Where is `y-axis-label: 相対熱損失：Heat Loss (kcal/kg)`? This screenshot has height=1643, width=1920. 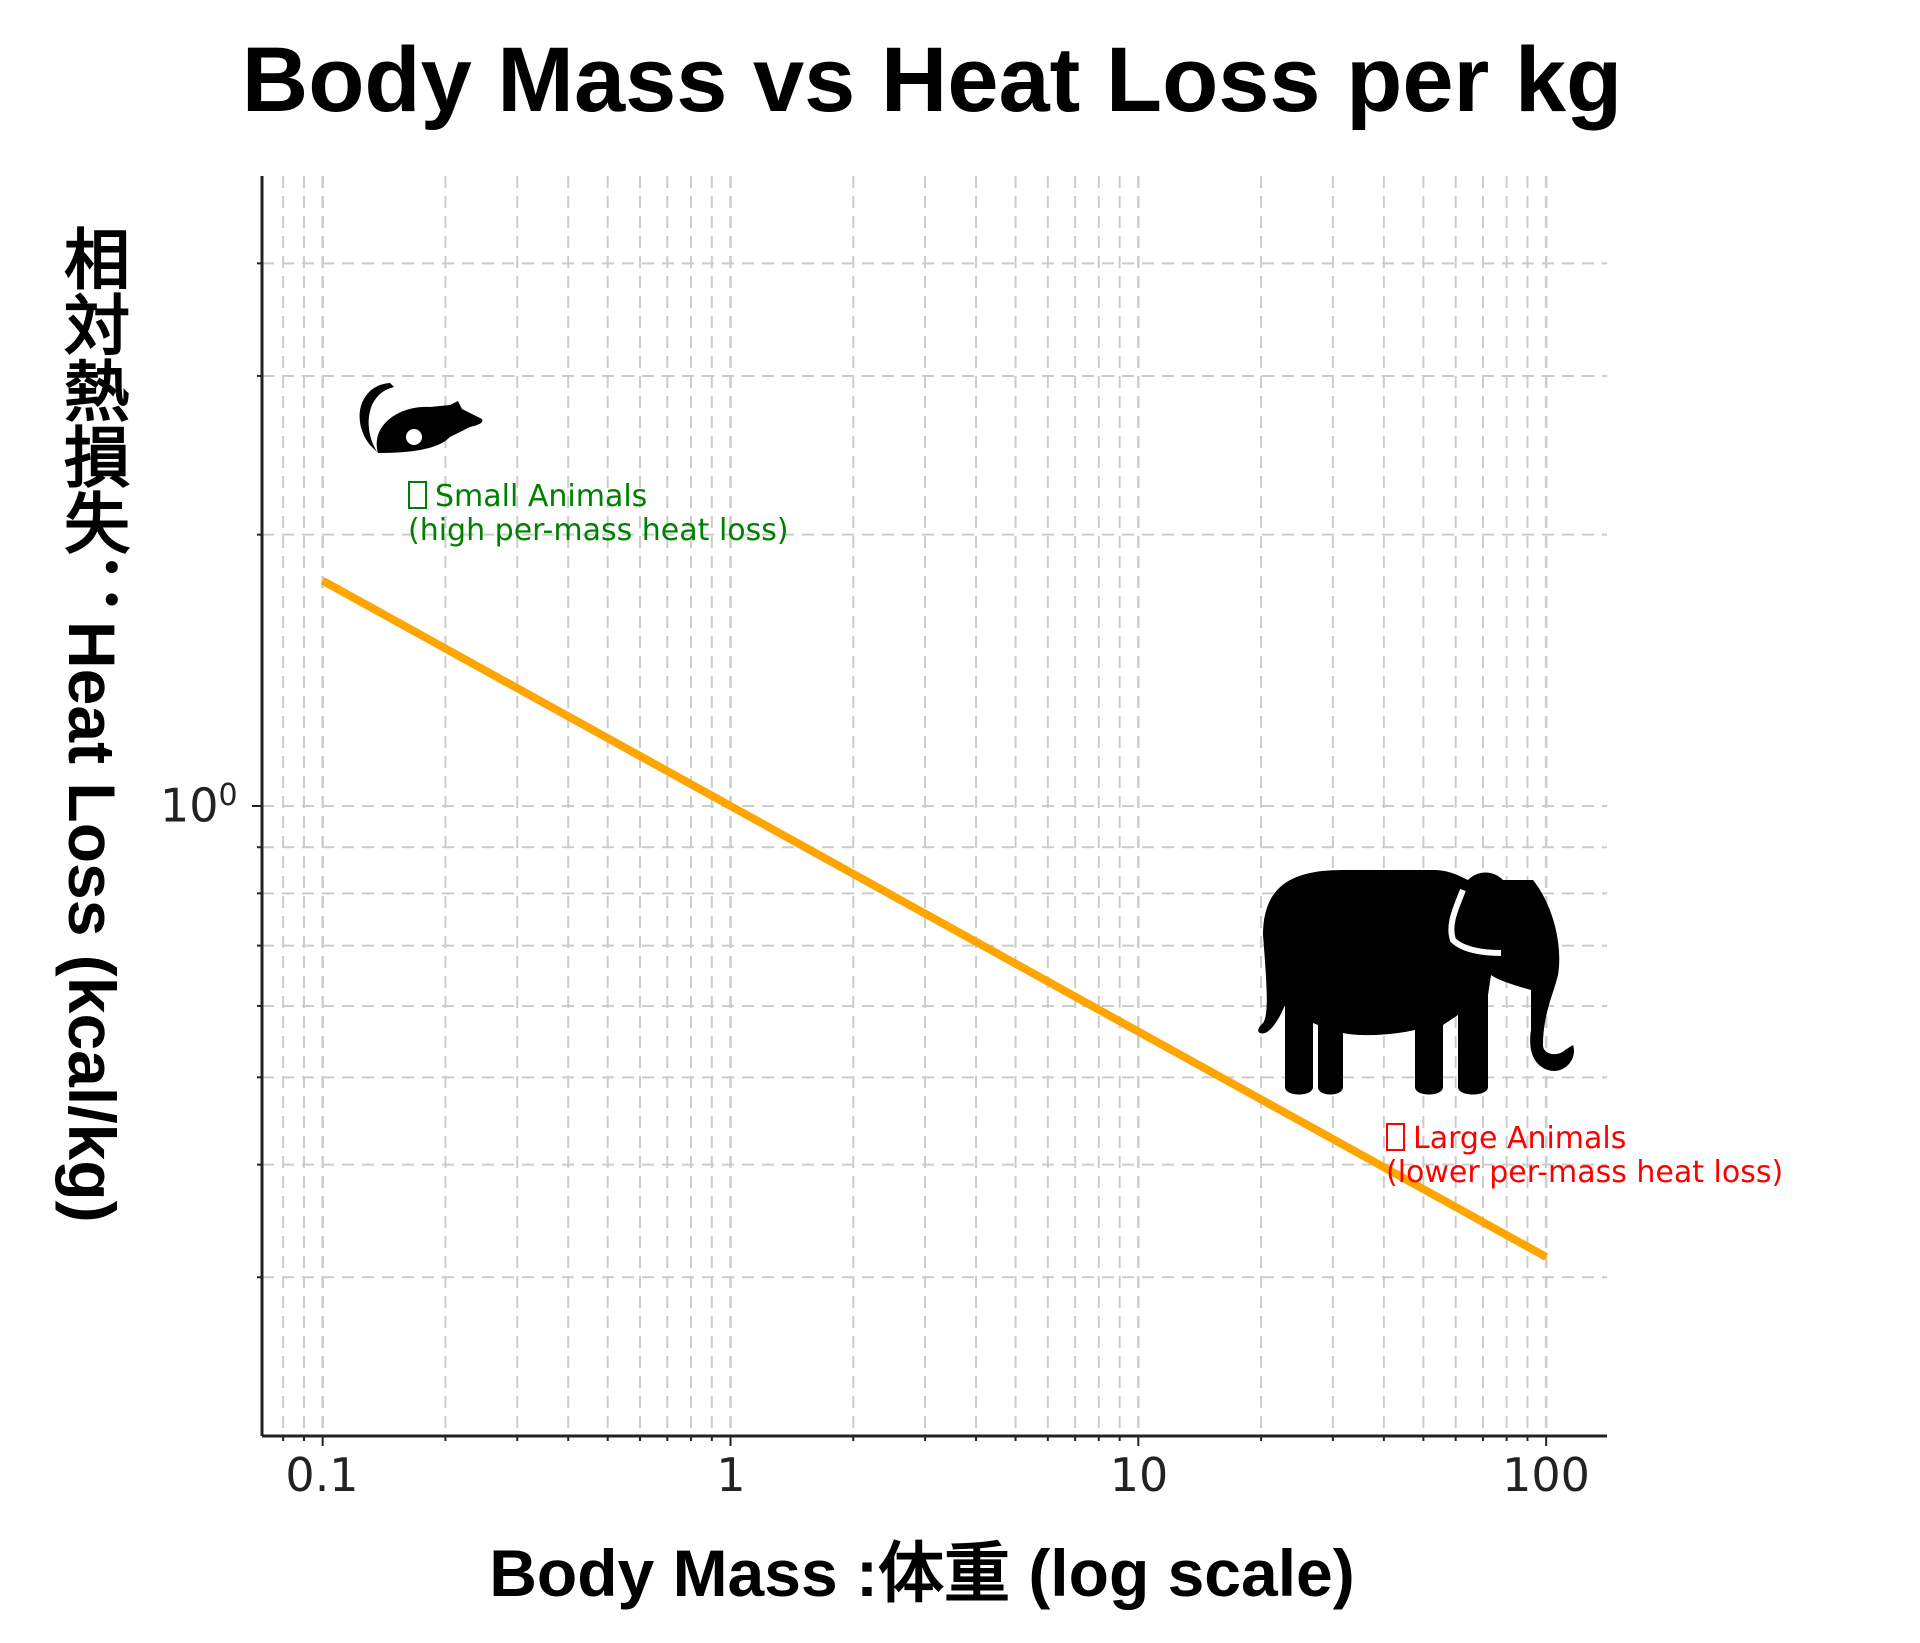 y-axis-label: 相対熱損失：Heat Loss (kcal/kg) is located at coordinates (92, 724).